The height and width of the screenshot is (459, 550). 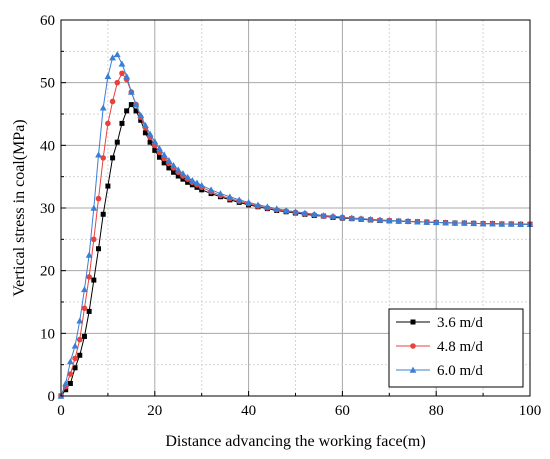 What do you see at coordinates (61, 411) in the screenshot?
I see `x-tick-label: 0` at bounding box center [61, 411].